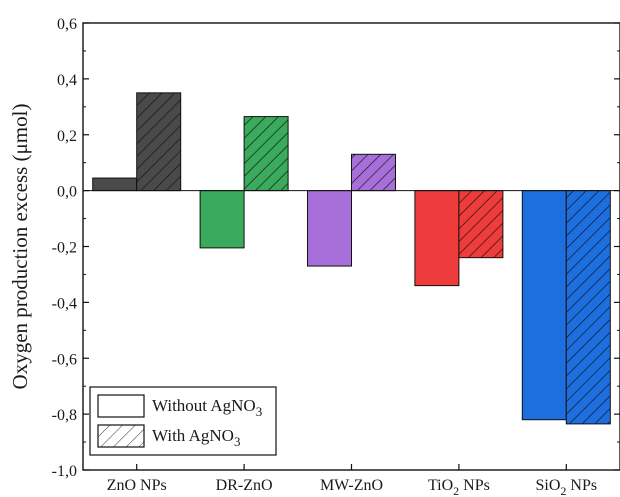  What do you see at coordinates (67, 80) in the screenshot?
I see `y-tick-label: 0,4` at bounding box center [67, 80].